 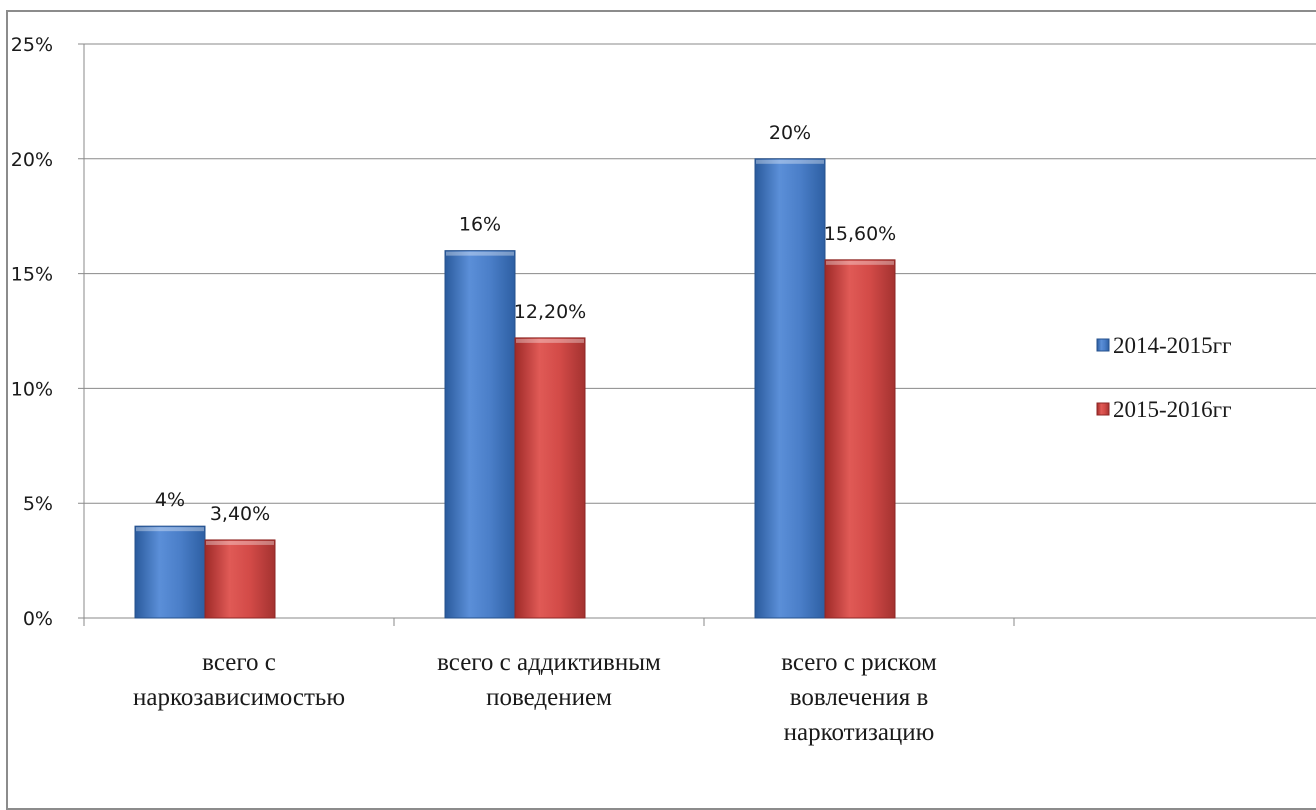 I want to click on y-tick-label: 0%, so click(x=38, y=619).